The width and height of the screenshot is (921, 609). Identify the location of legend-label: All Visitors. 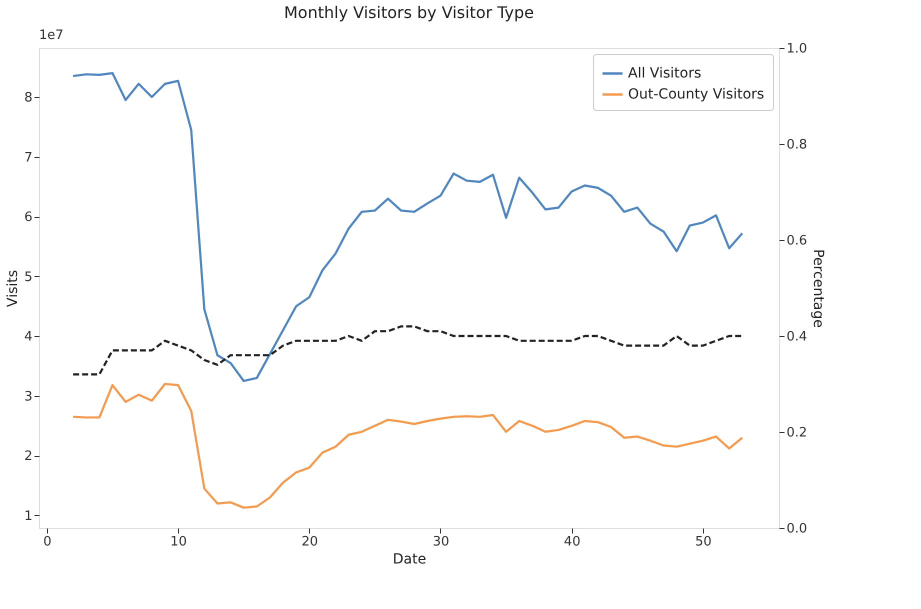
(665, 74).